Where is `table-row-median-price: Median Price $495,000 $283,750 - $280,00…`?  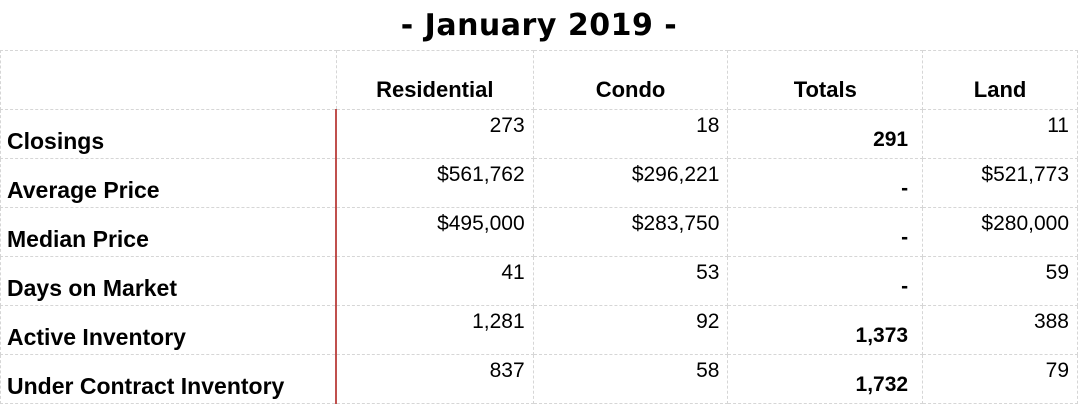 table-row-median-price: Median Price $495,000 $283,750 - $280,00… is located at coordinates (539, 232).